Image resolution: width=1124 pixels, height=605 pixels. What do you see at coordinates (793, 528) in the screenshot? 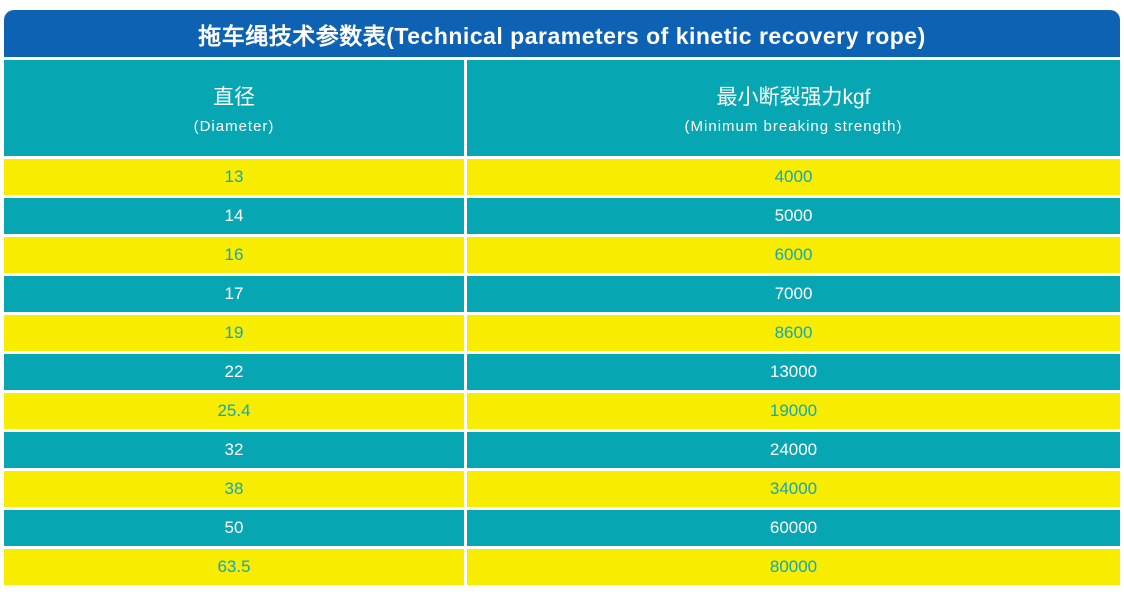
I see `strength-cell: 60000` at bounding box center [793, 528].